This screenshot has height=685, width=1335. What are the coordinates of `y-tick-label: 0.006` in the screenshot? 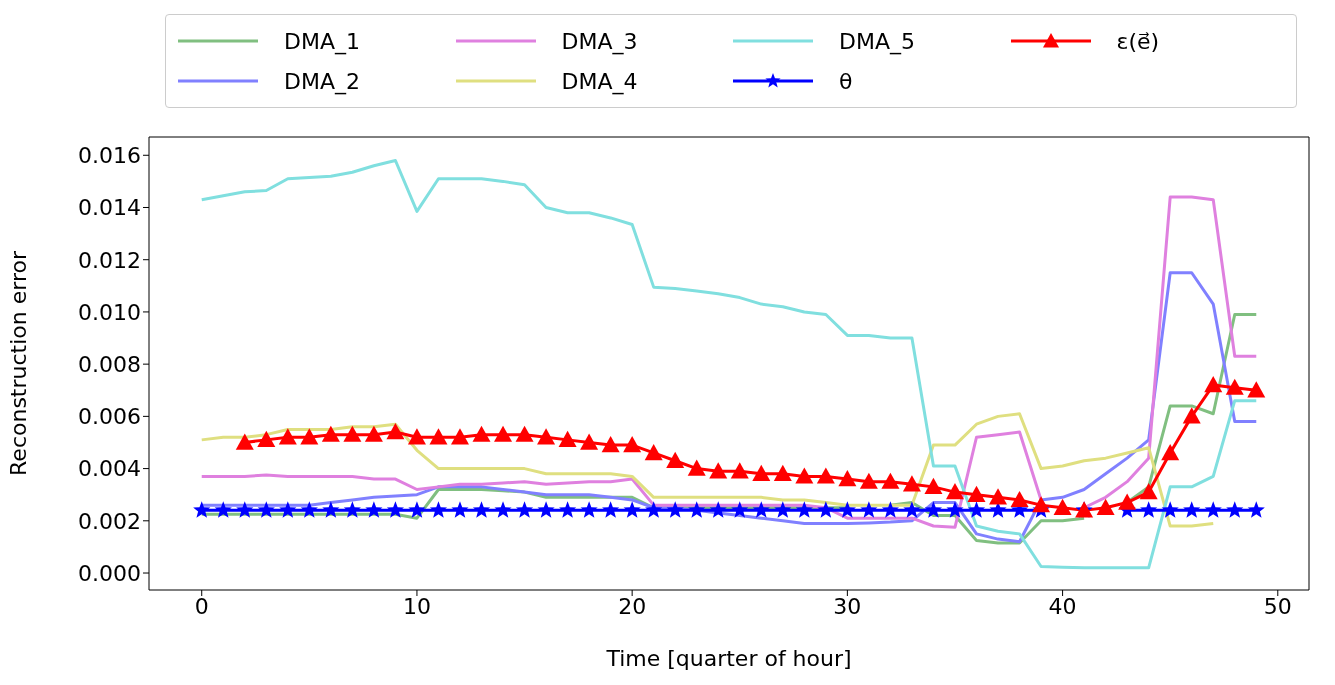 It's located at (109, 417).